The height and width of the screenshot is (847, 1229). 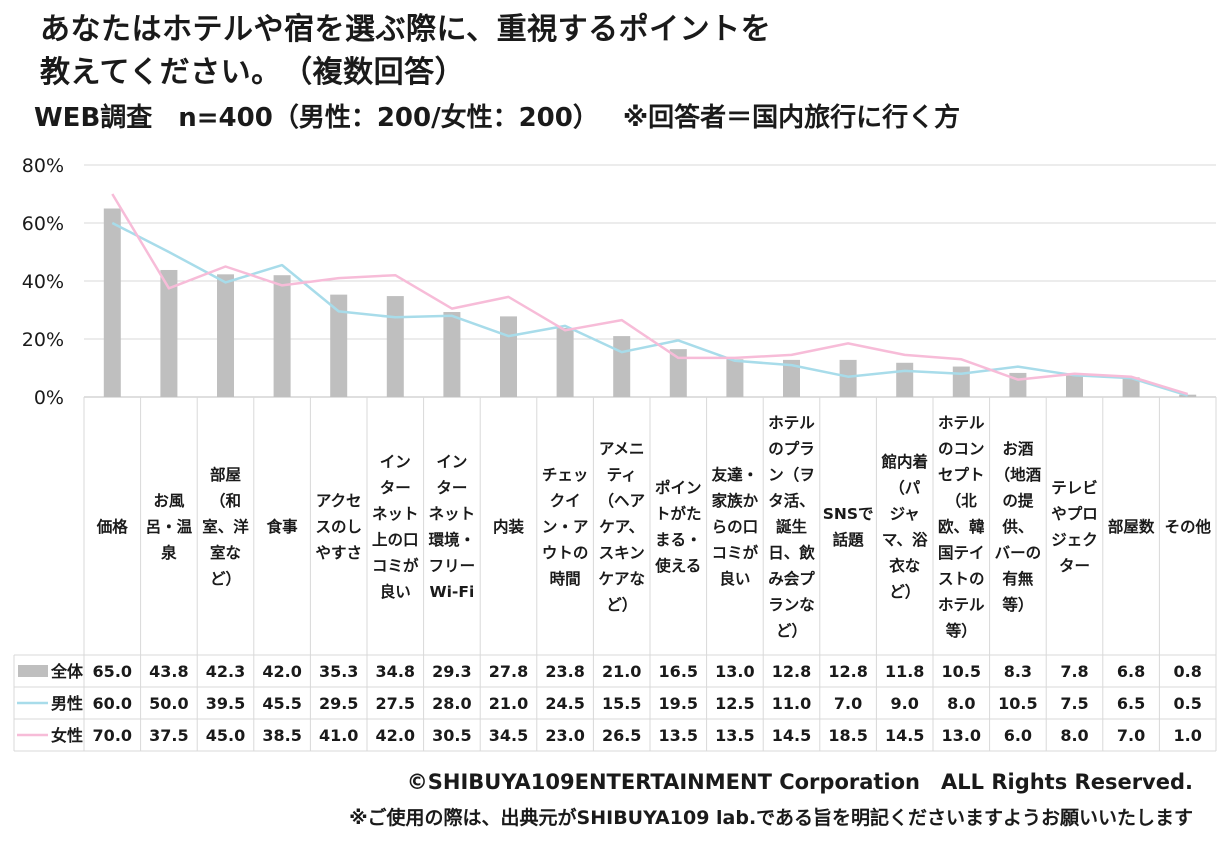 I want to click on table-value: 27.5, so click(x=395, y=703).